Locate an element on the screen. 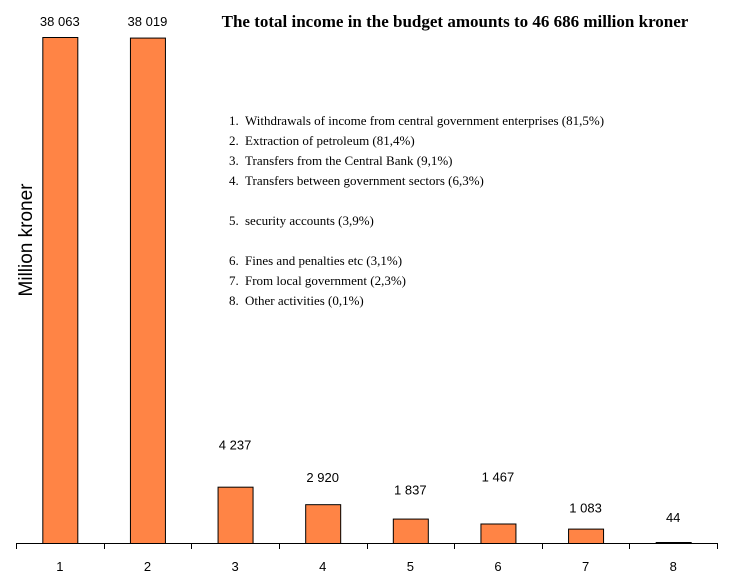 This screenshot has height=585, width=735. data-label: 38 019 is located at coordinates (148, 21).